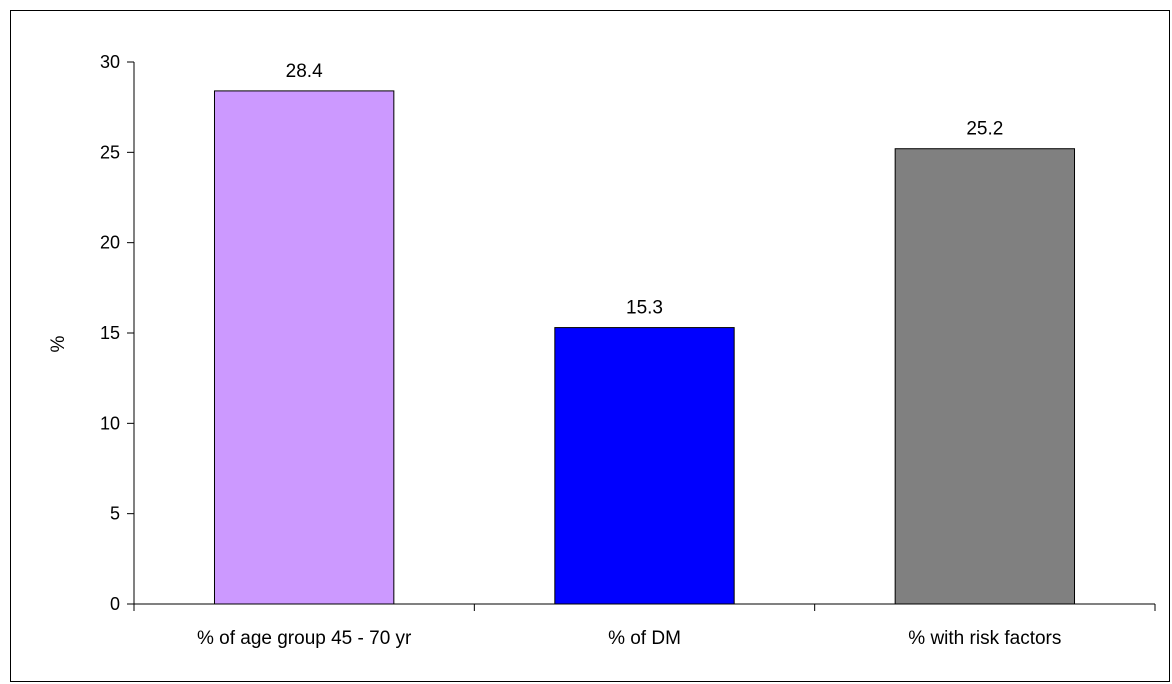  I want to click on bar-value-label: 15.3, so click(644, 308).